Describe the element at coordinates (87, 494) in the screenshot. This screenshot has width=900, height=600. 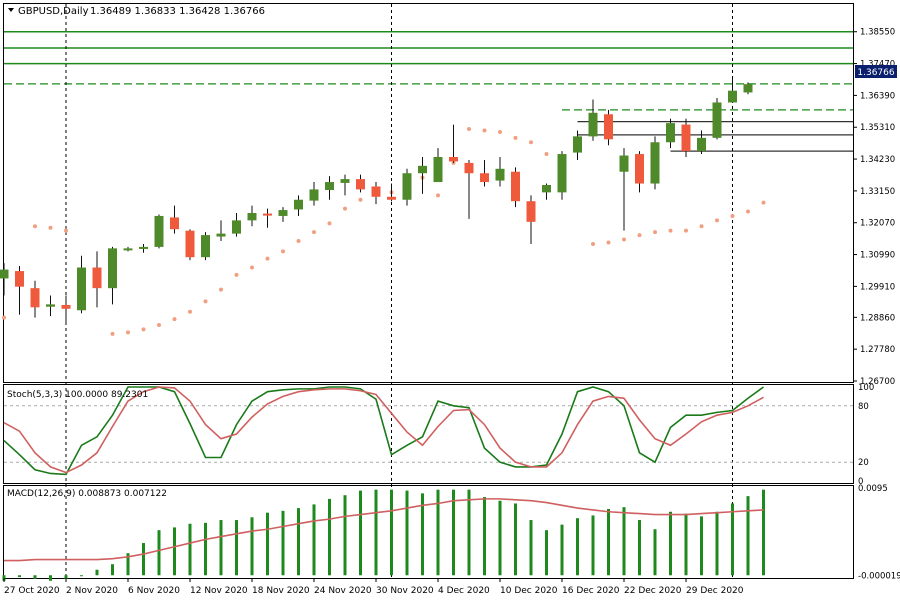
I see `macd-title: MACD(12,26,9) 0.008873 0.007122` at that location.